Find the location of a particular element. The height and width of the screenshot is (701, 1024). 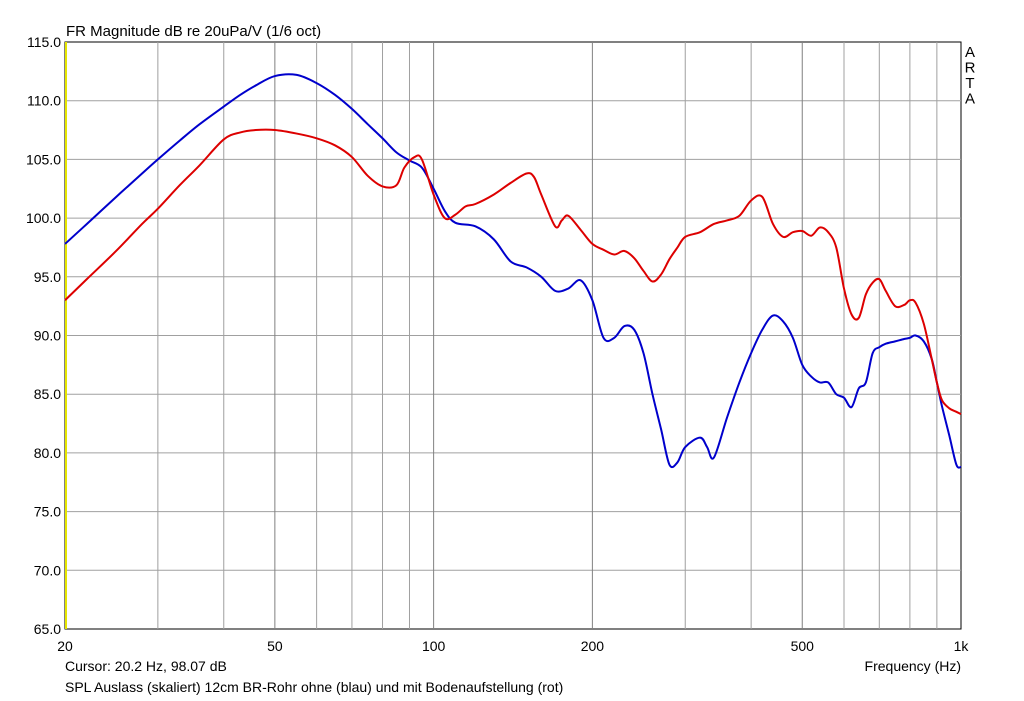

x-tick-label: 20 is located at coordinates (65, 646).